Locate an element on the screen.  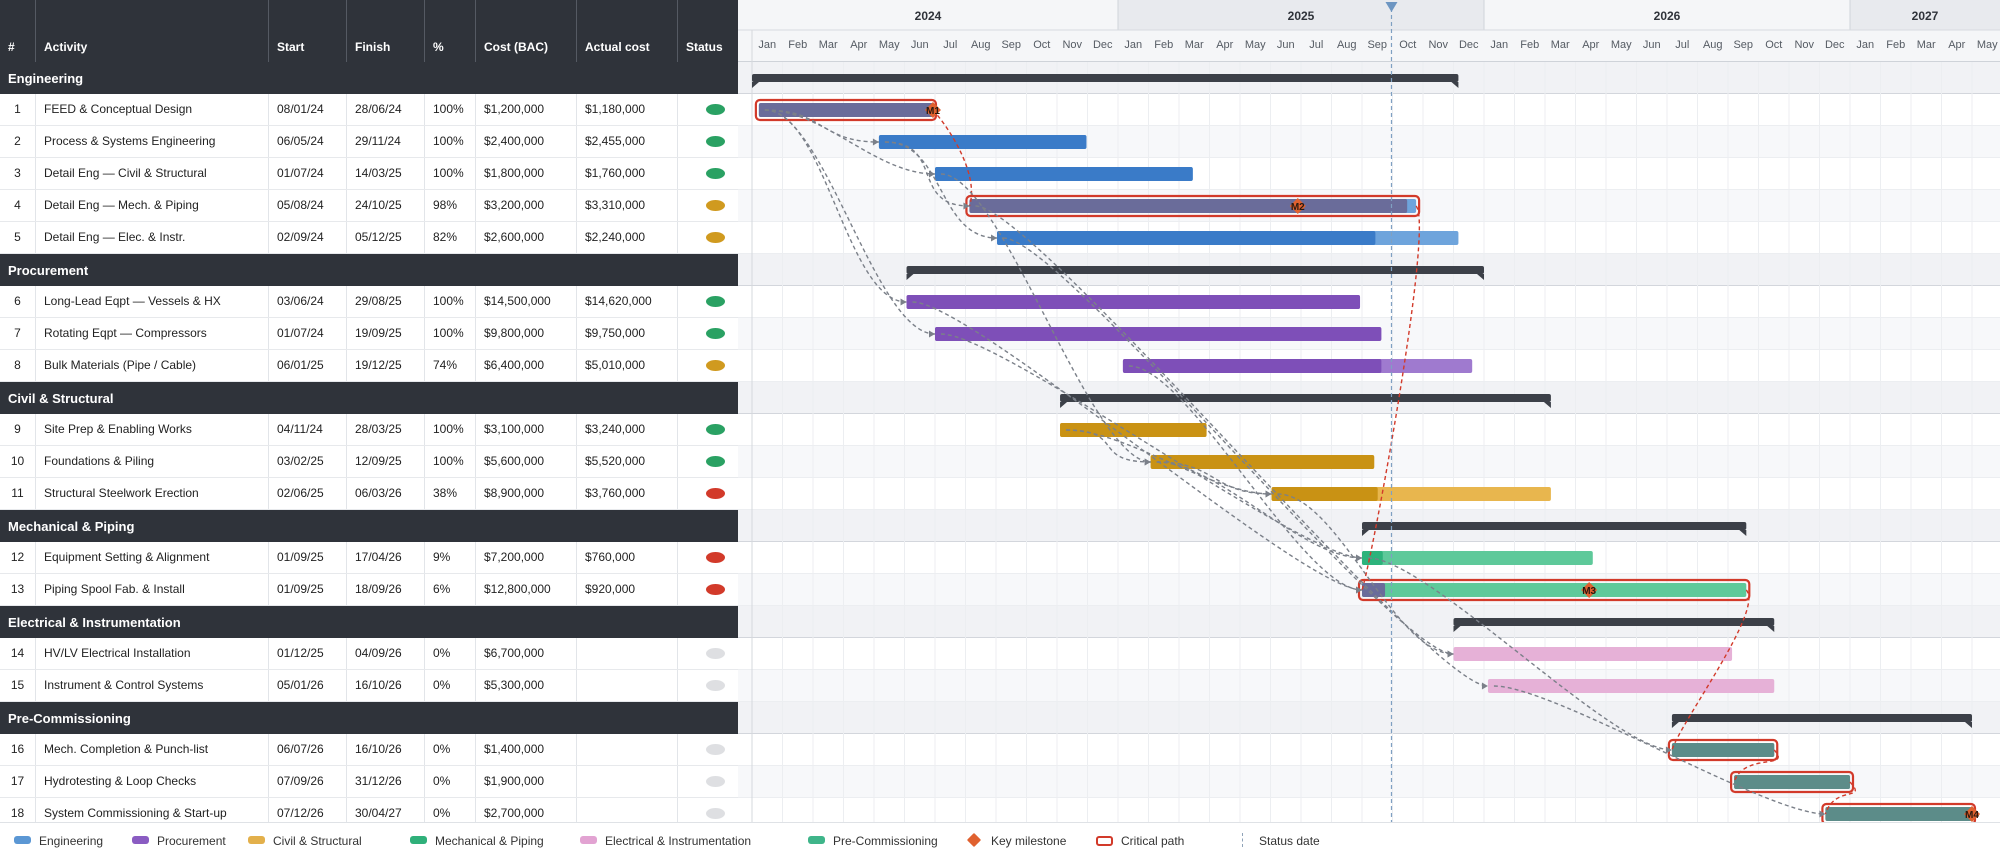
task-cost: $5,300,000 is located at coordinates (514, 685).